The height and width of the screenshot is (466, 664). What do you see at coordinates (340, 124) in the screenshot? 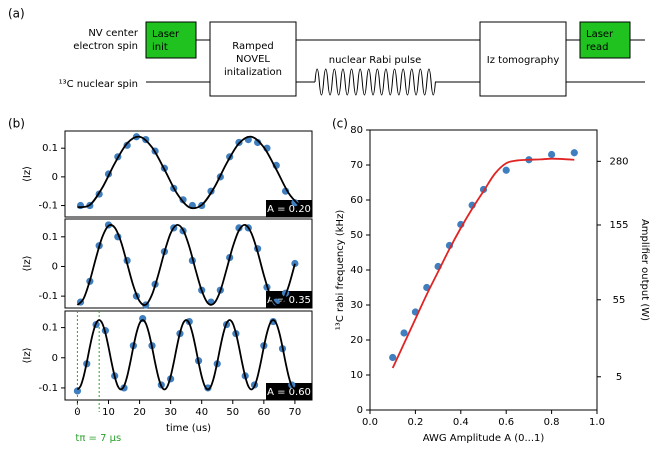
I see `panel-label: (c)` at bounding box center [340, 124].